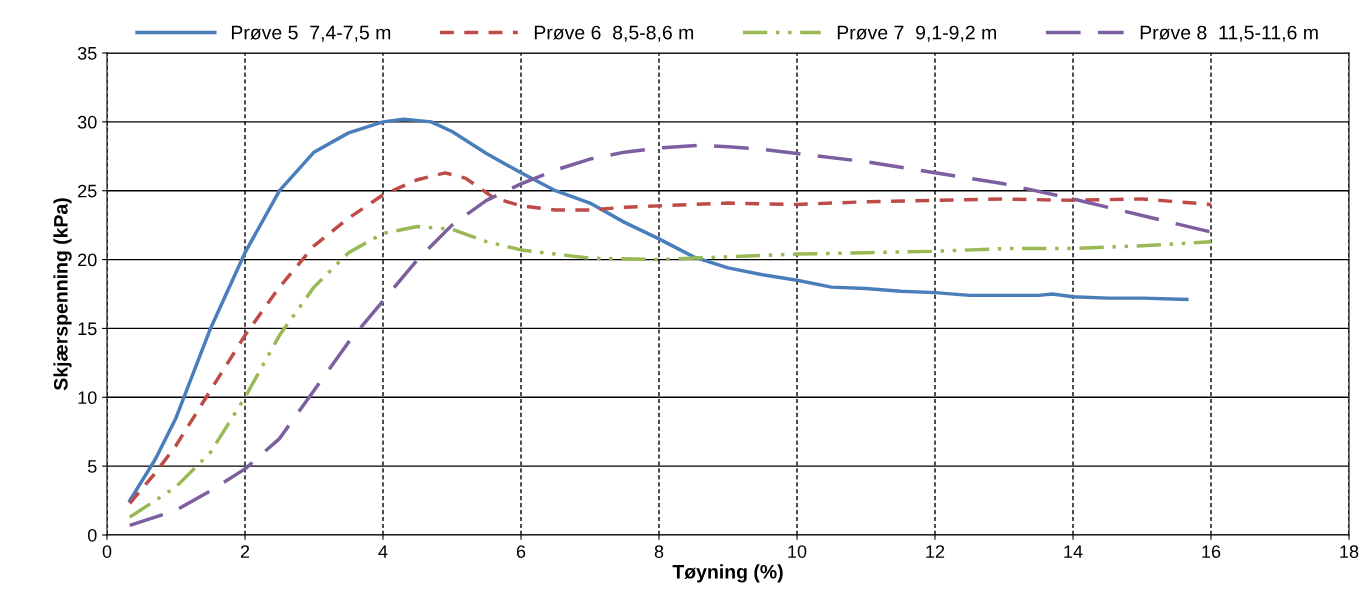  What do you see at coordinates (87, 329) in the screenshot?
I see `y-tick-label: 15` at bounding box center [87, 329].